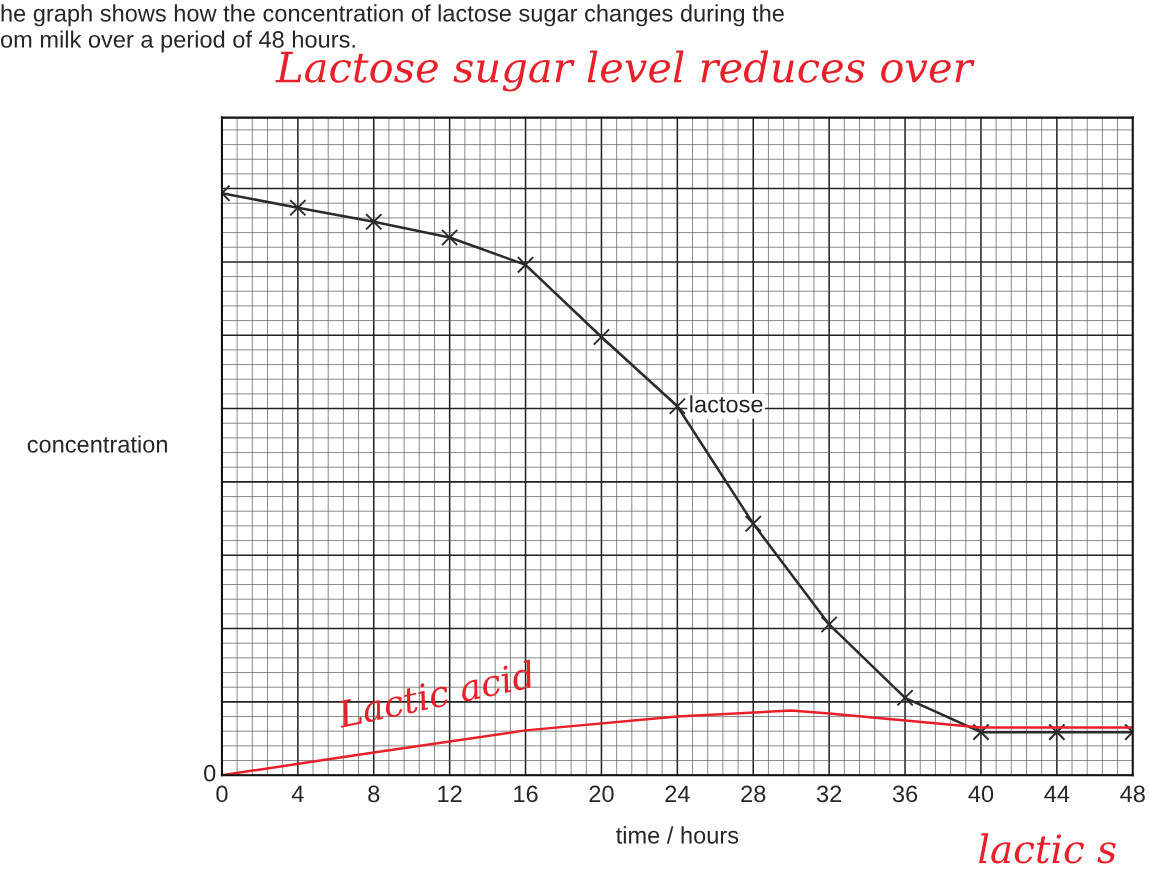 The image size is (1150, 871). Describe the element at coordinates (753, 794) in the screenshot. I see `x-tick-label: 28` at that location.